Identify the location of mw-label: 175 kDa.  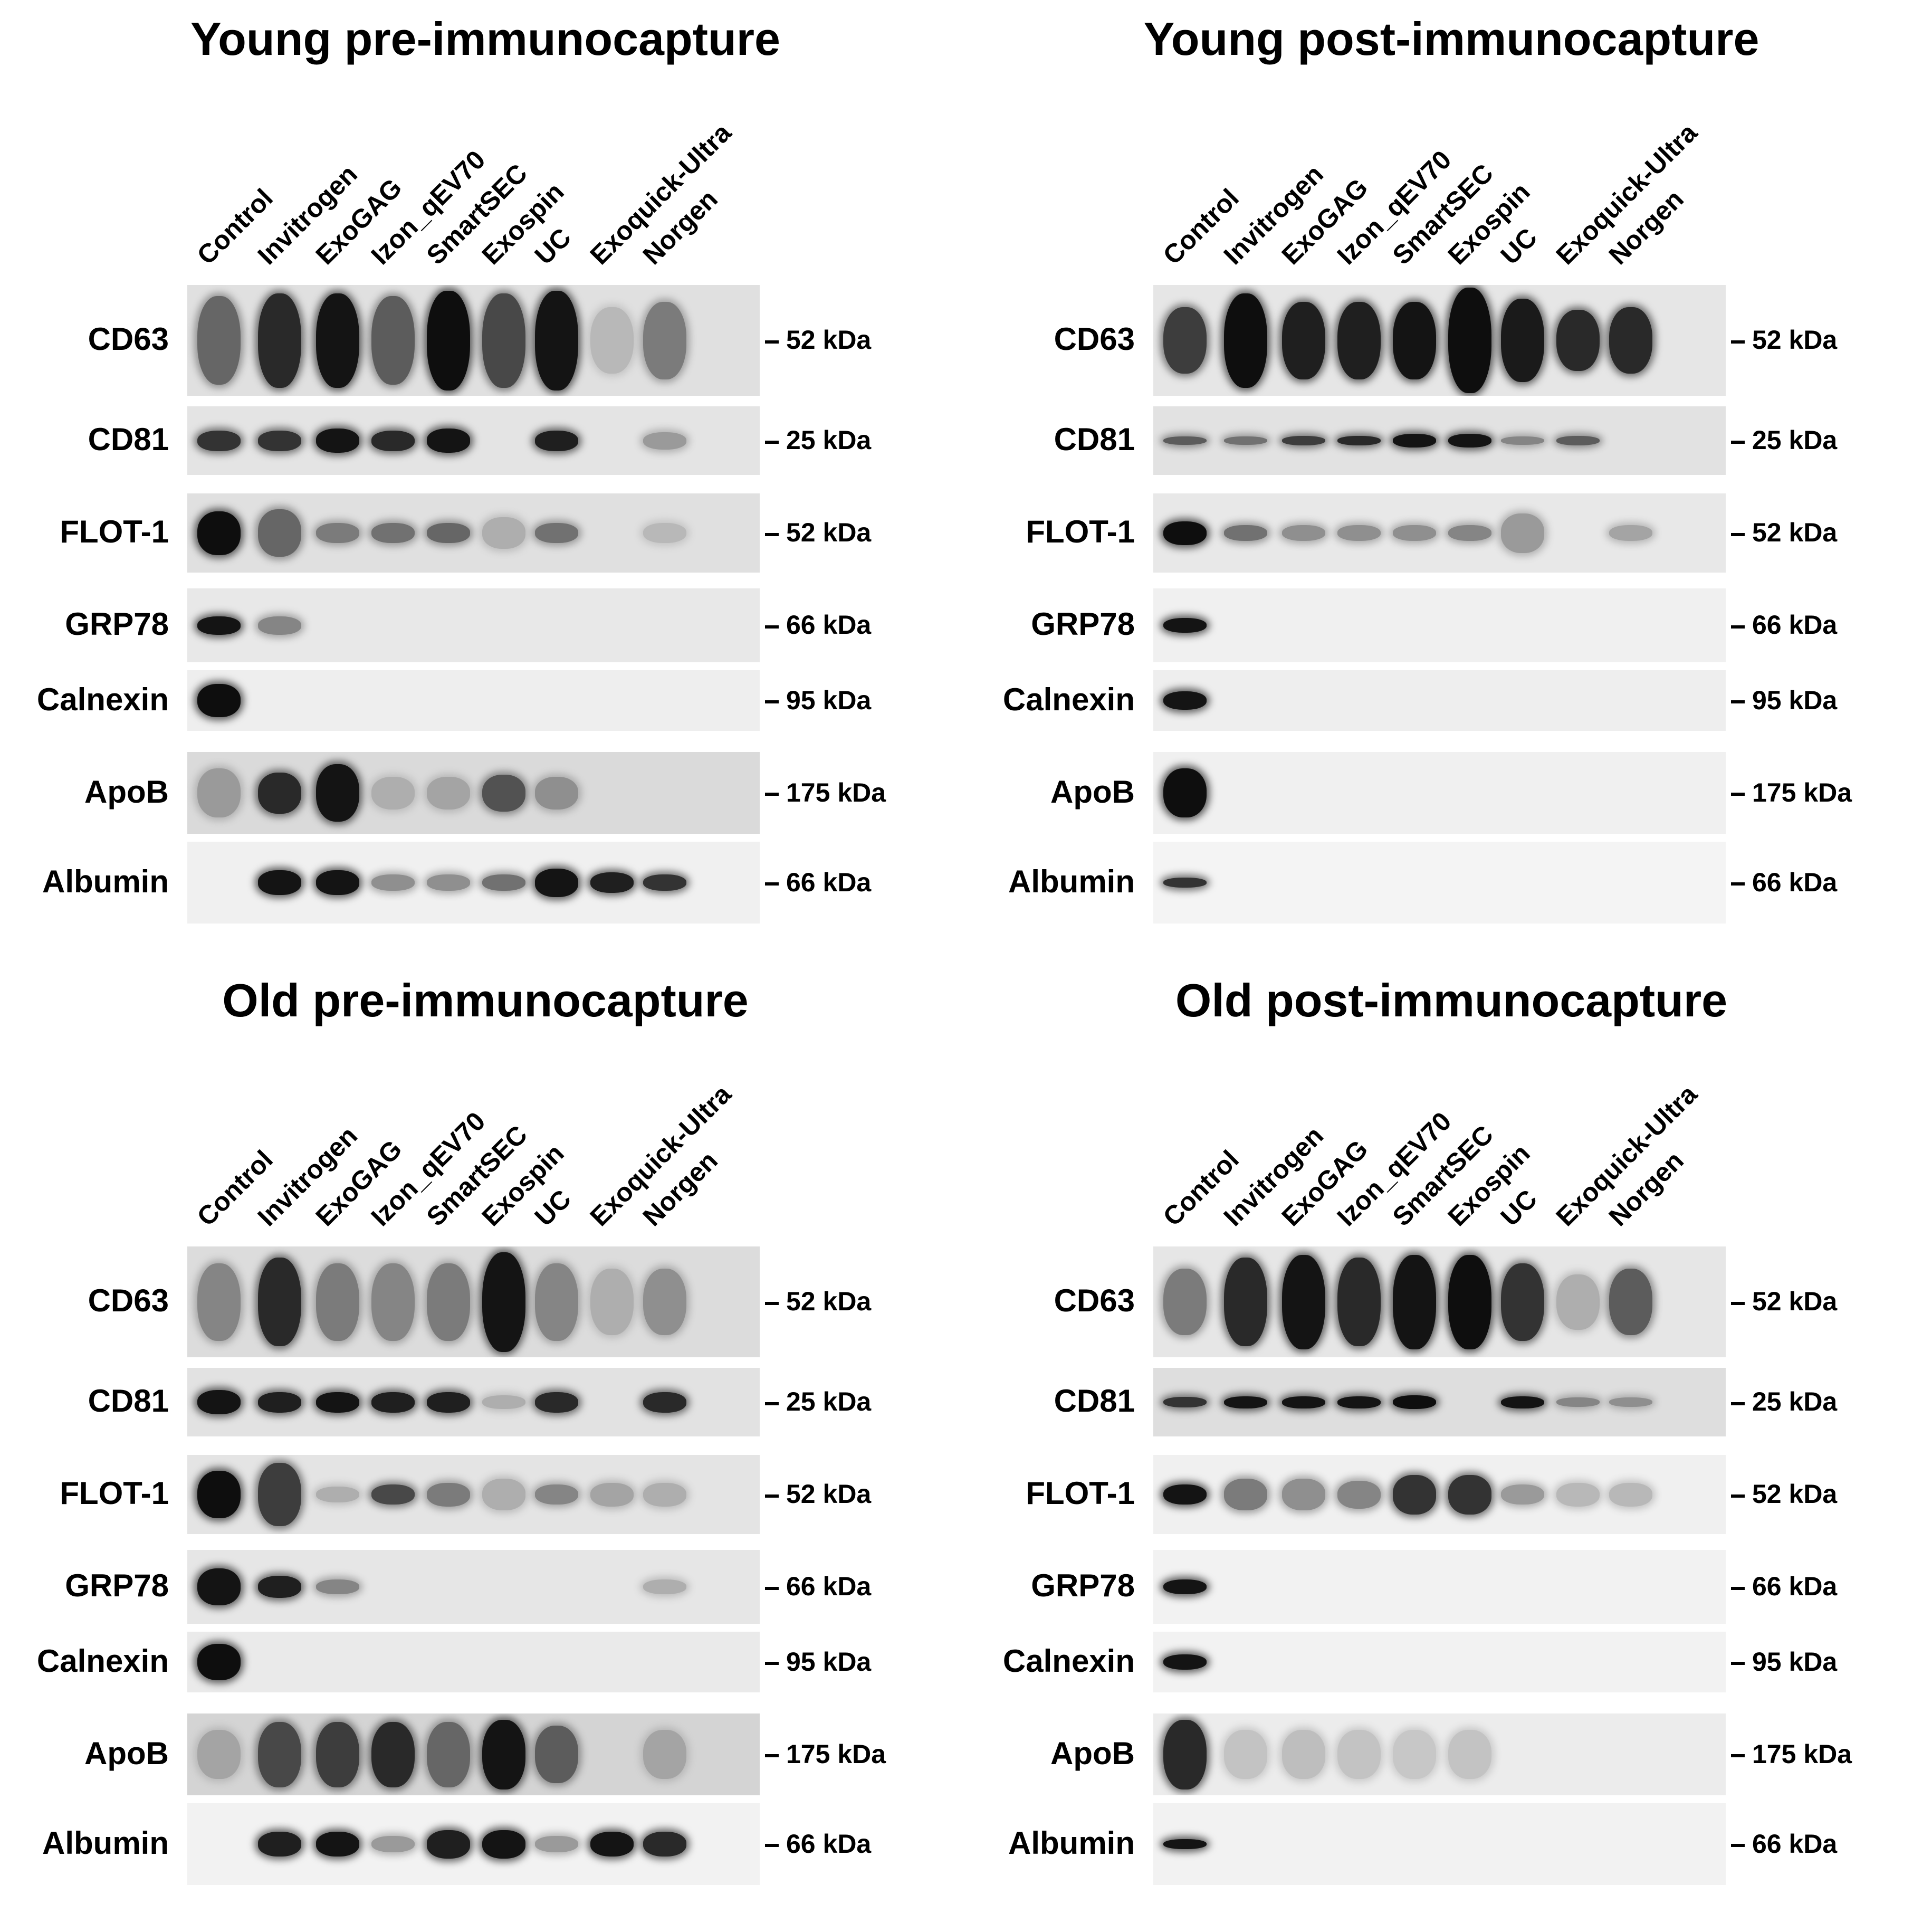
(836, 1754).